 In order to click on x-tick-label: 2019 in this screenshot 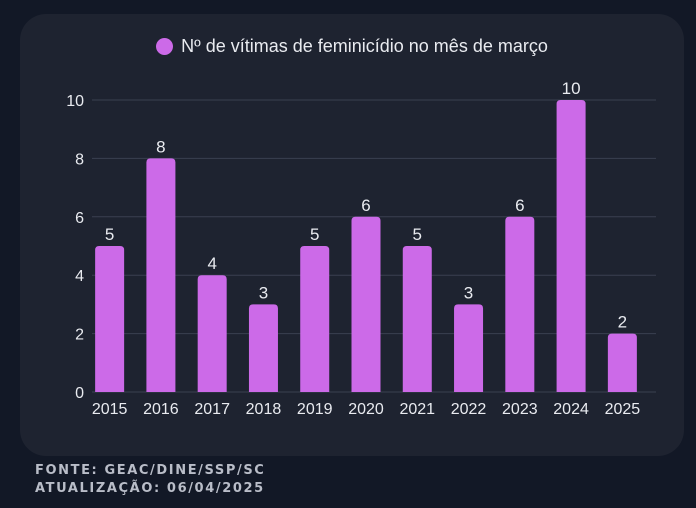, I will do `click(315, 409)`.